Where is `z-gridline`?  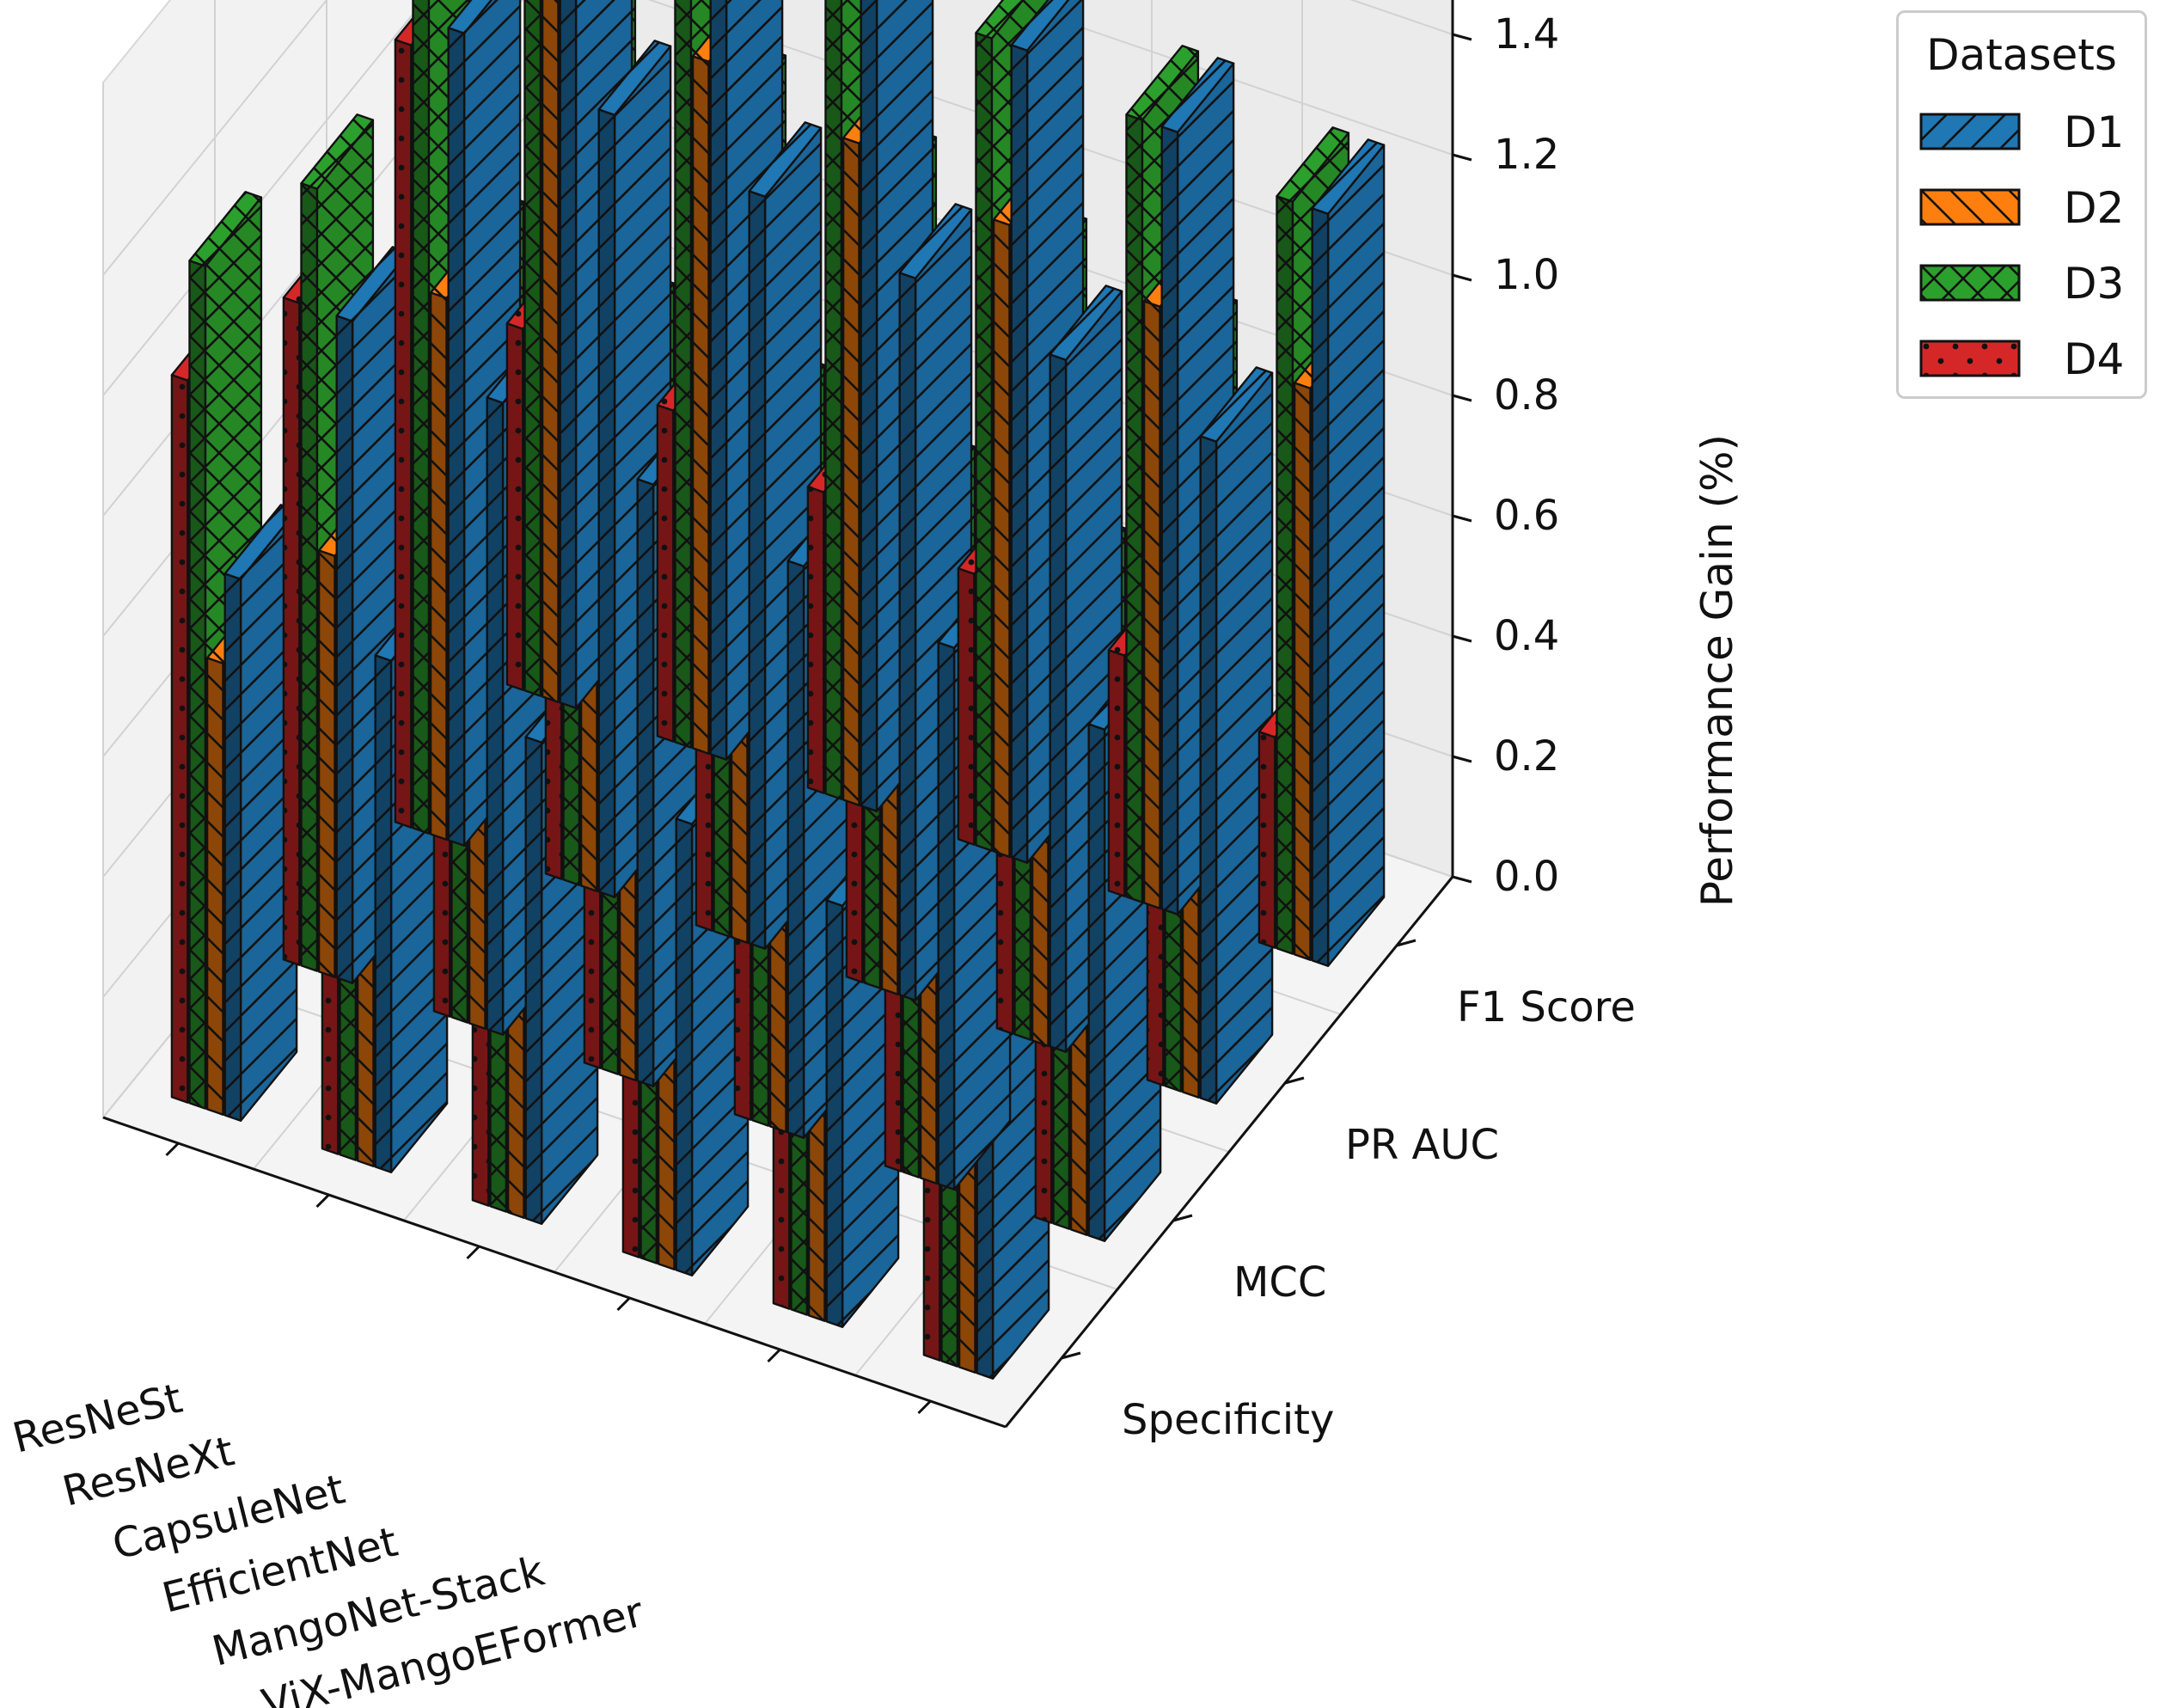 z-gridline is located at coordinates (215, 138).